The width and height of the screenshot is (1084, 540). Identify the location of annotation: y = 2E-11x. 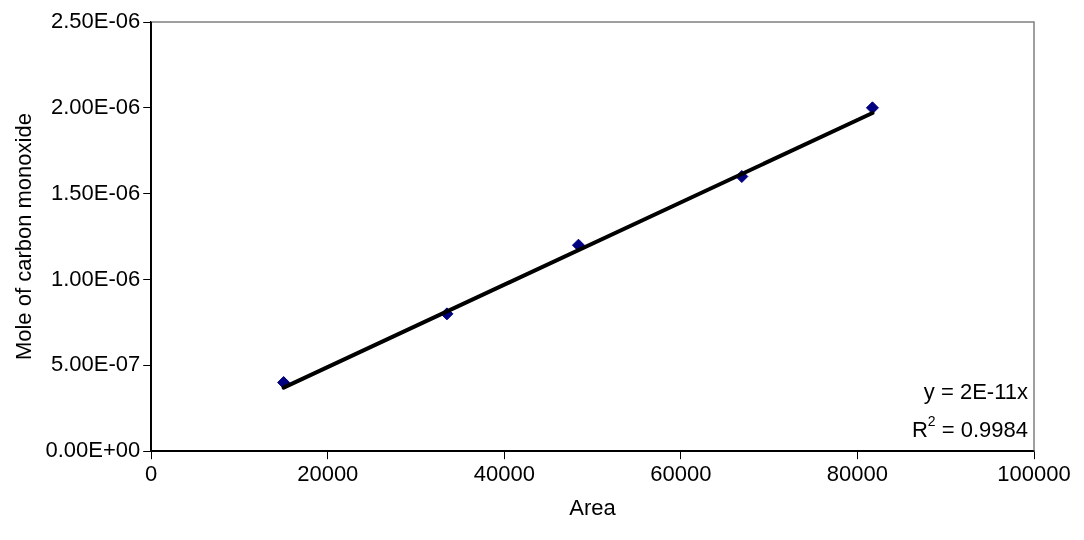
(976, 392).